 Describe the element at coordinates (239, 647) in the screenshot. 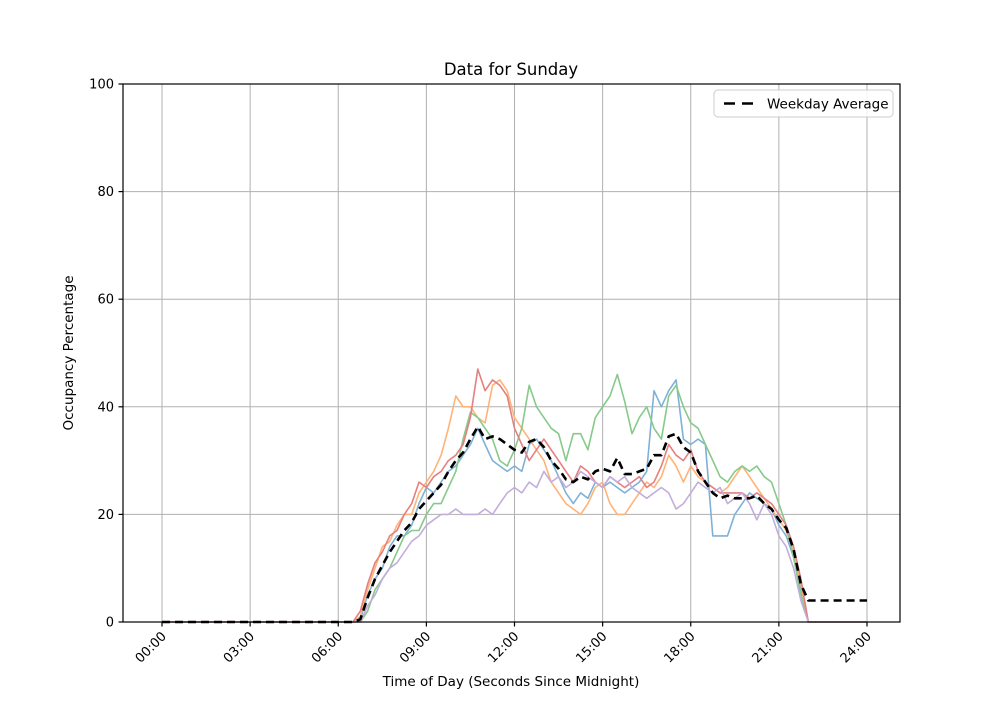

I see `x-tick-label: 03:00` at that location.